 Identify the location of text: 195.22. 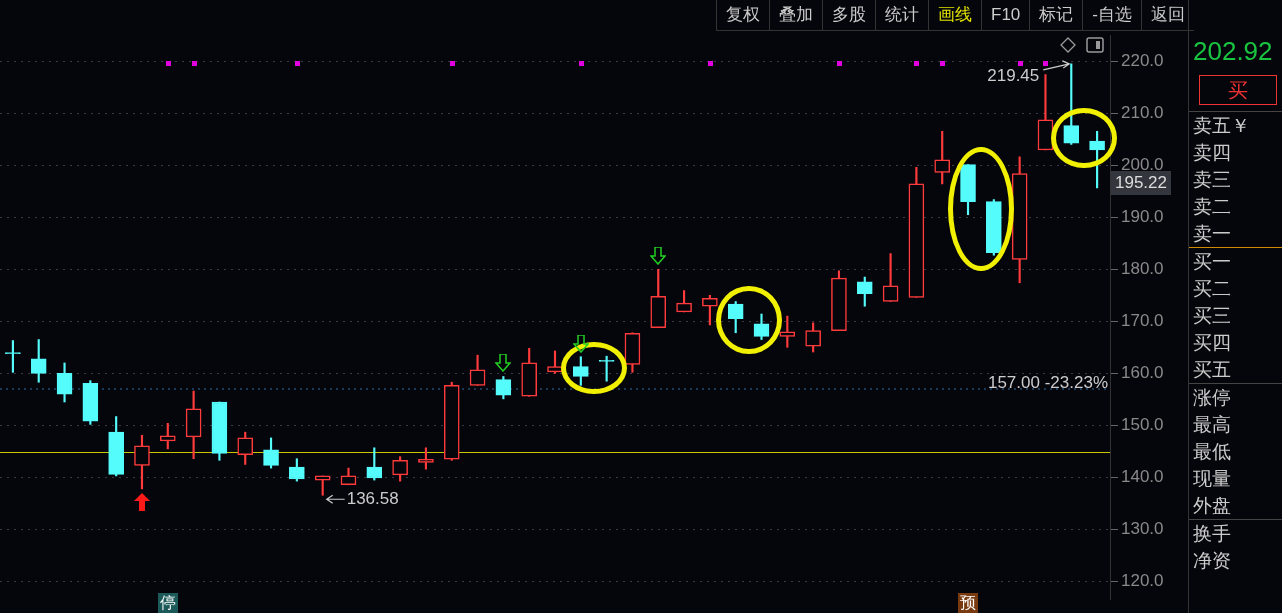
(1141, 183).